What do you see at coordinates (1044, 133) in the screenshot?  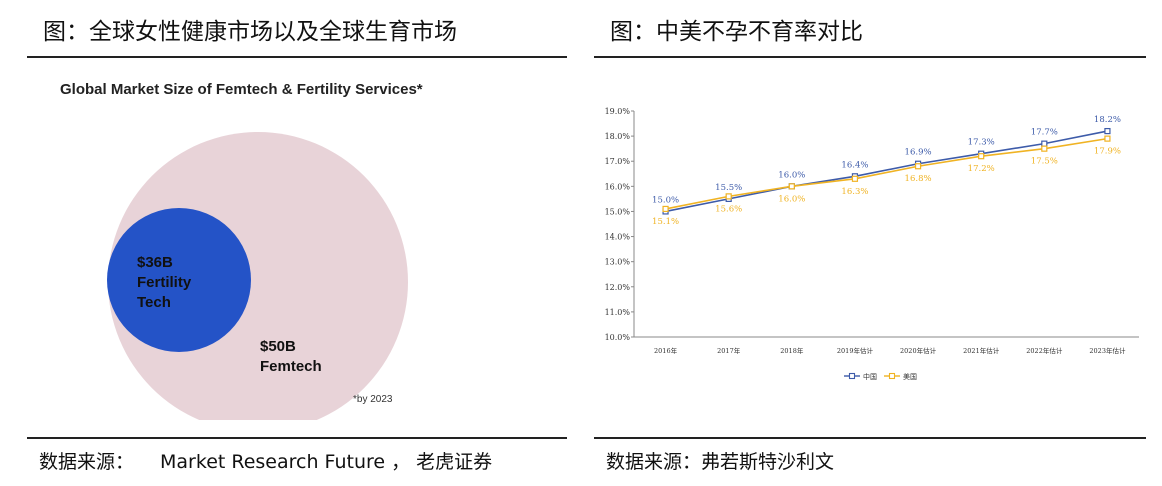 I see `series-0-data-label: 17.7%` at bounding box center [1044, 133].